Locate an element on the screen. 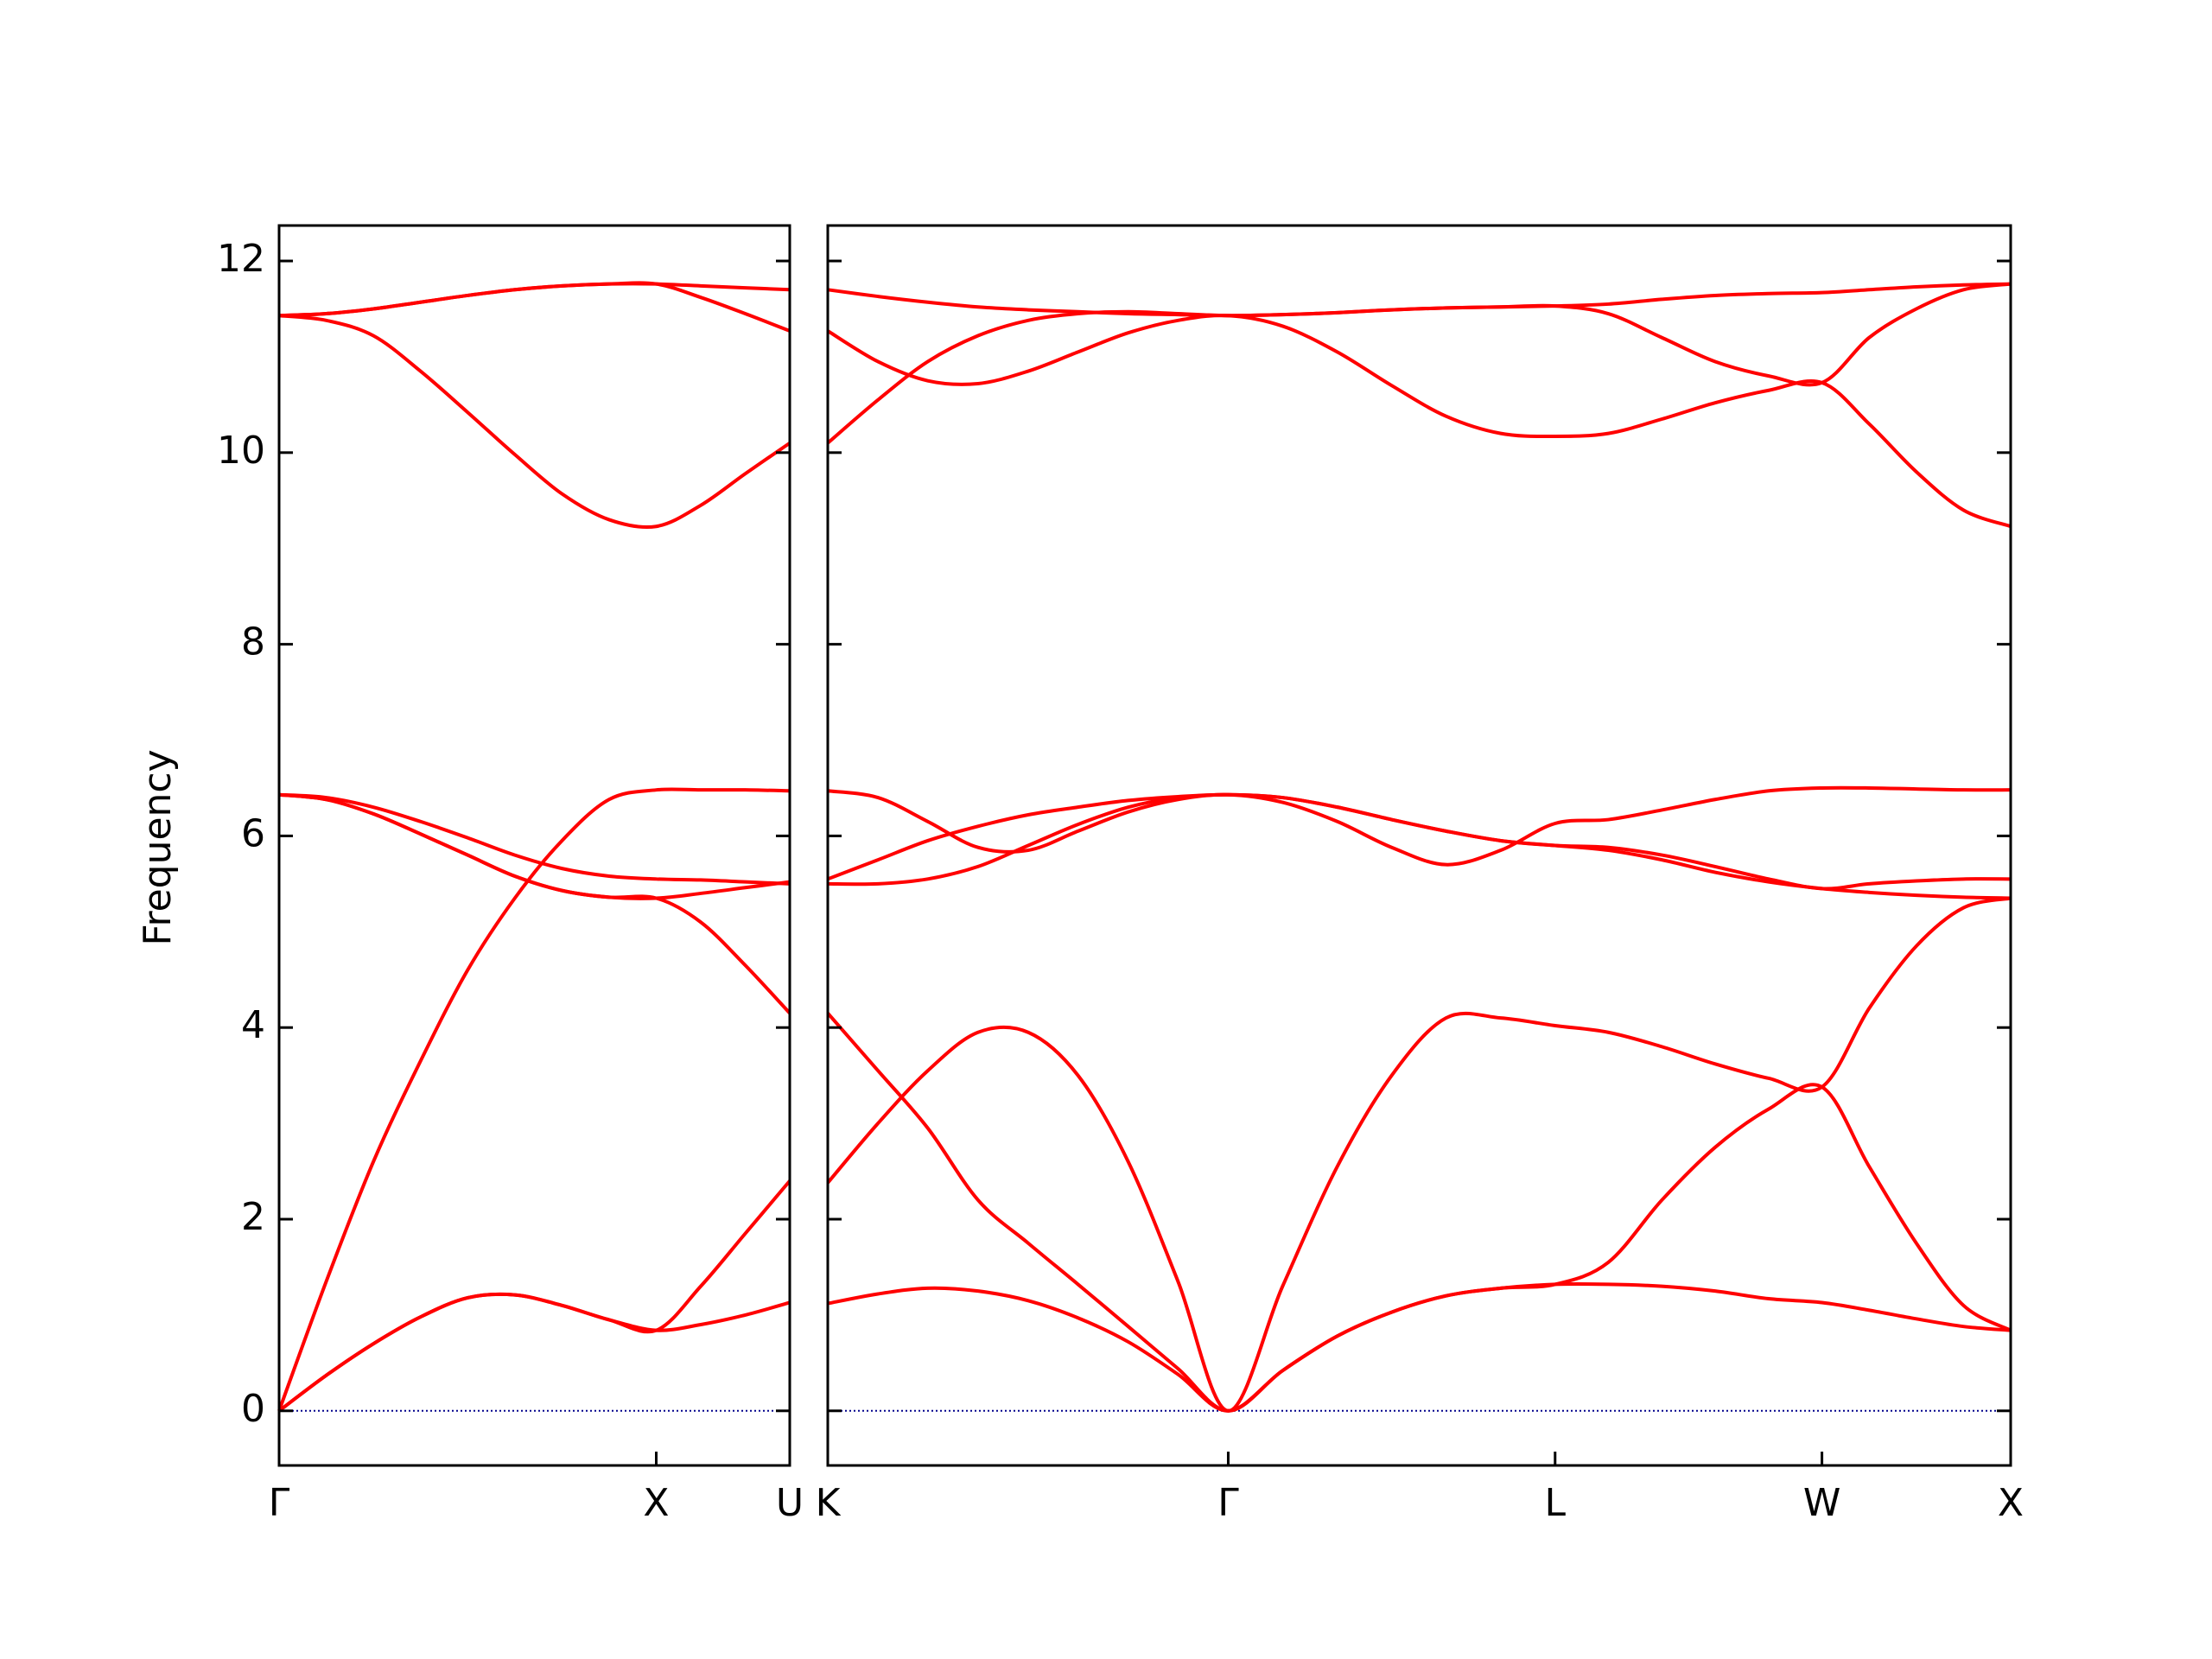  y-axis-label: Frequency is located at coordinates (158, 847).